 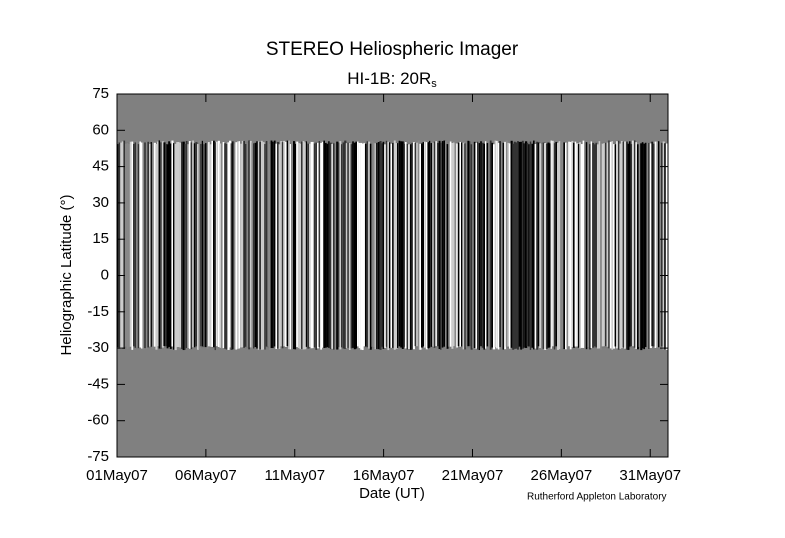 What do you see at coordinates (100, 93) in the screenshot?
I see `y-tick-label: 75` at bounding box center [100, 93].